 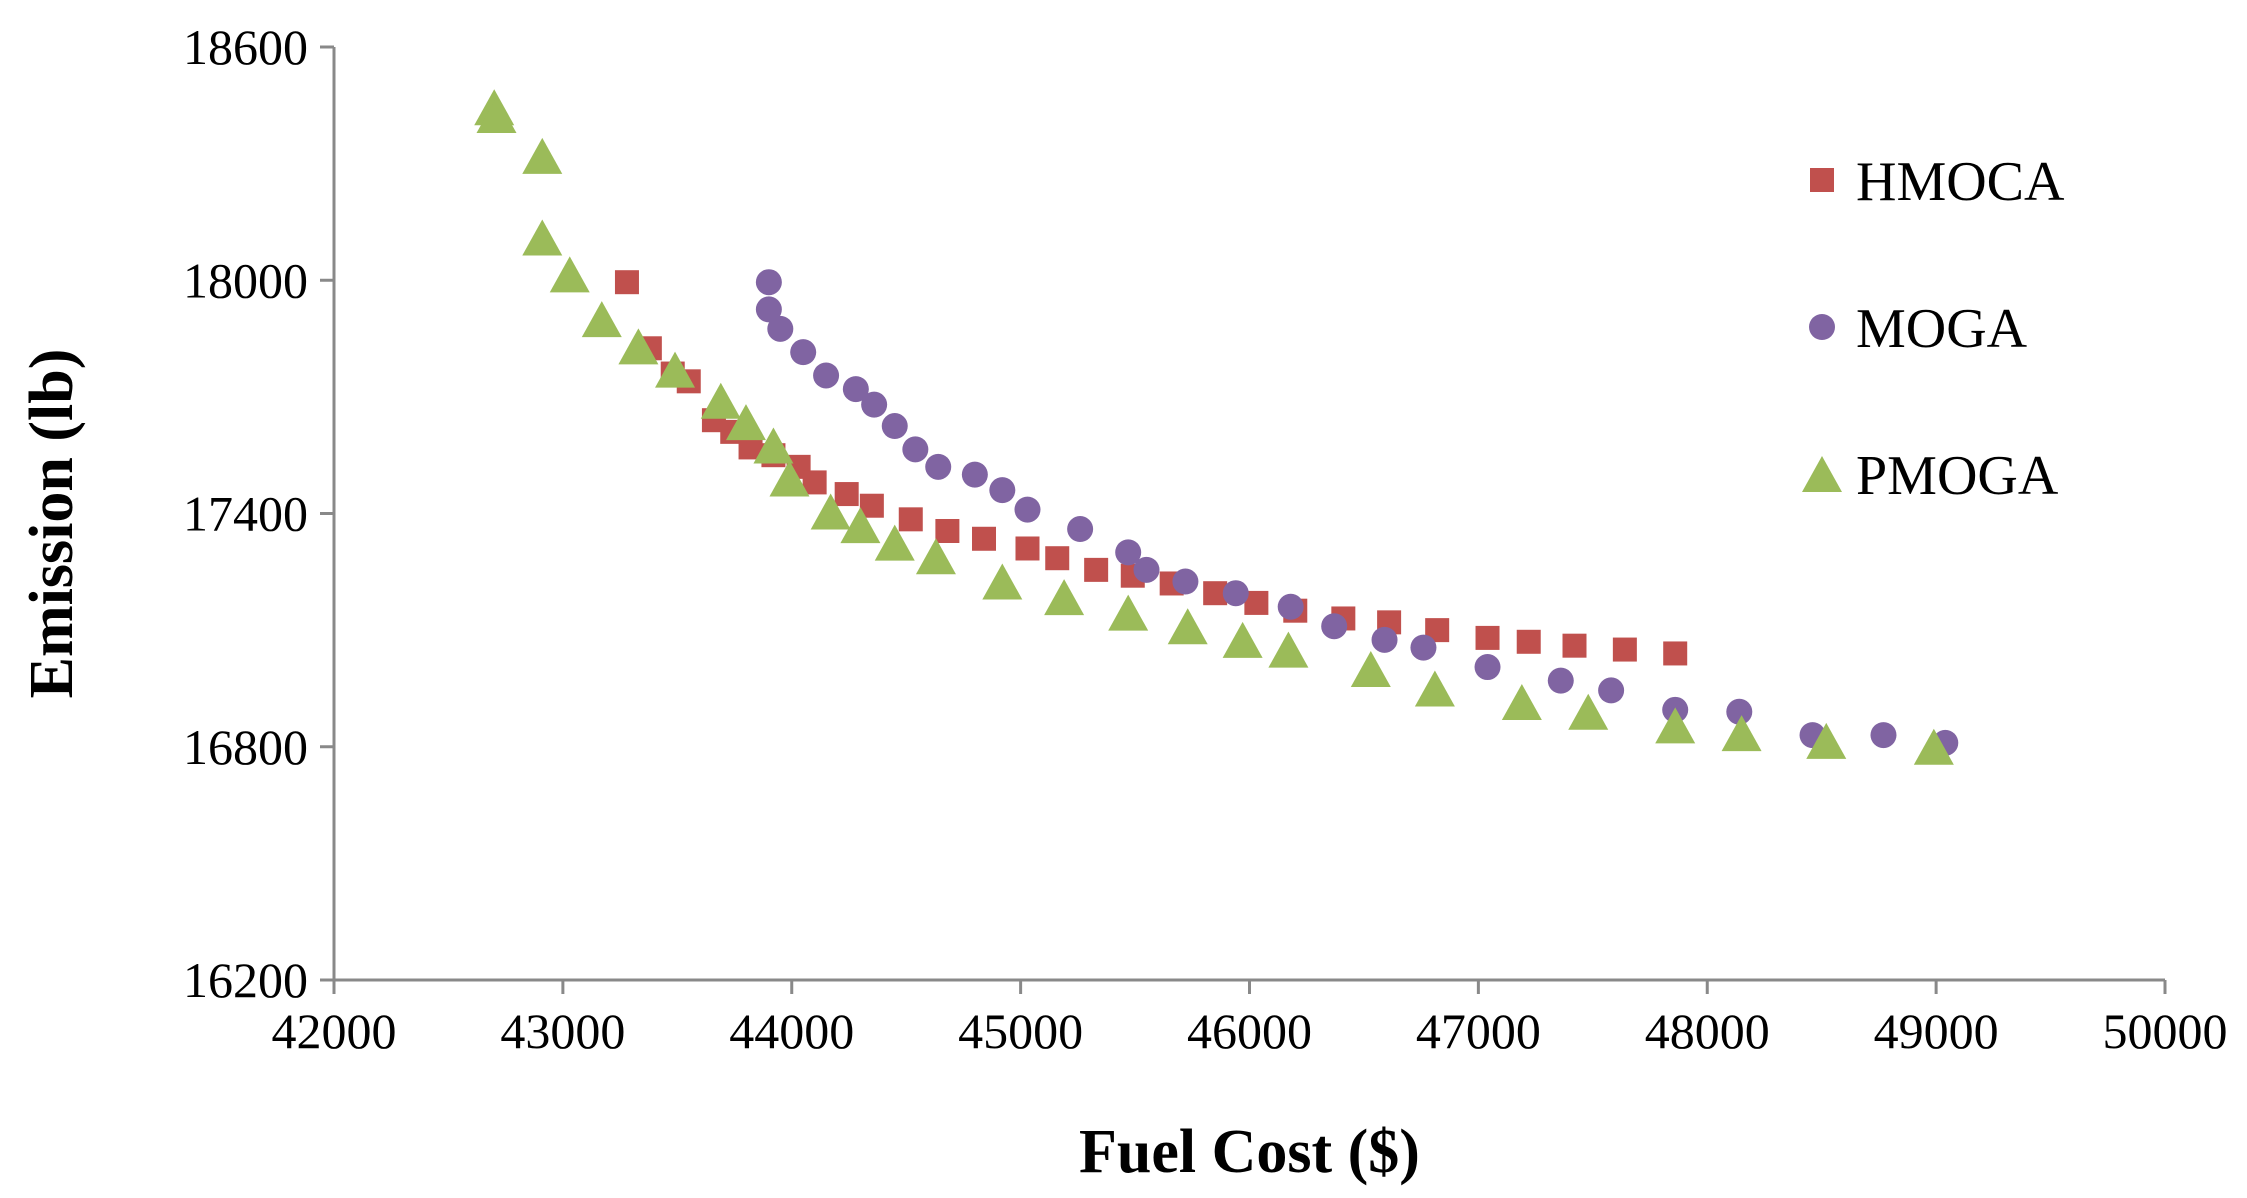 What do you see at coordinates (1249, 1152) in the screenshot?
I see `x-axis-title: Fuel Cost ($)` at bounding box center [1249, 1152].